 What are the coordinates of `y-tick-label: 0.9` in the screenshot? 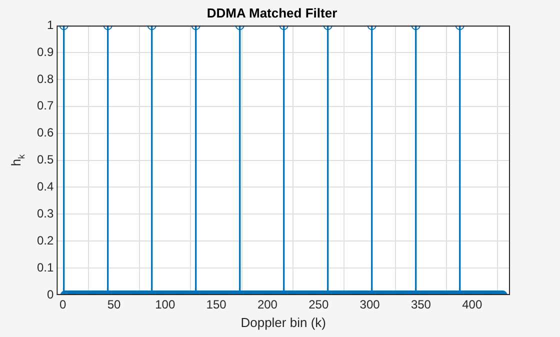 It's located at (45, 51).